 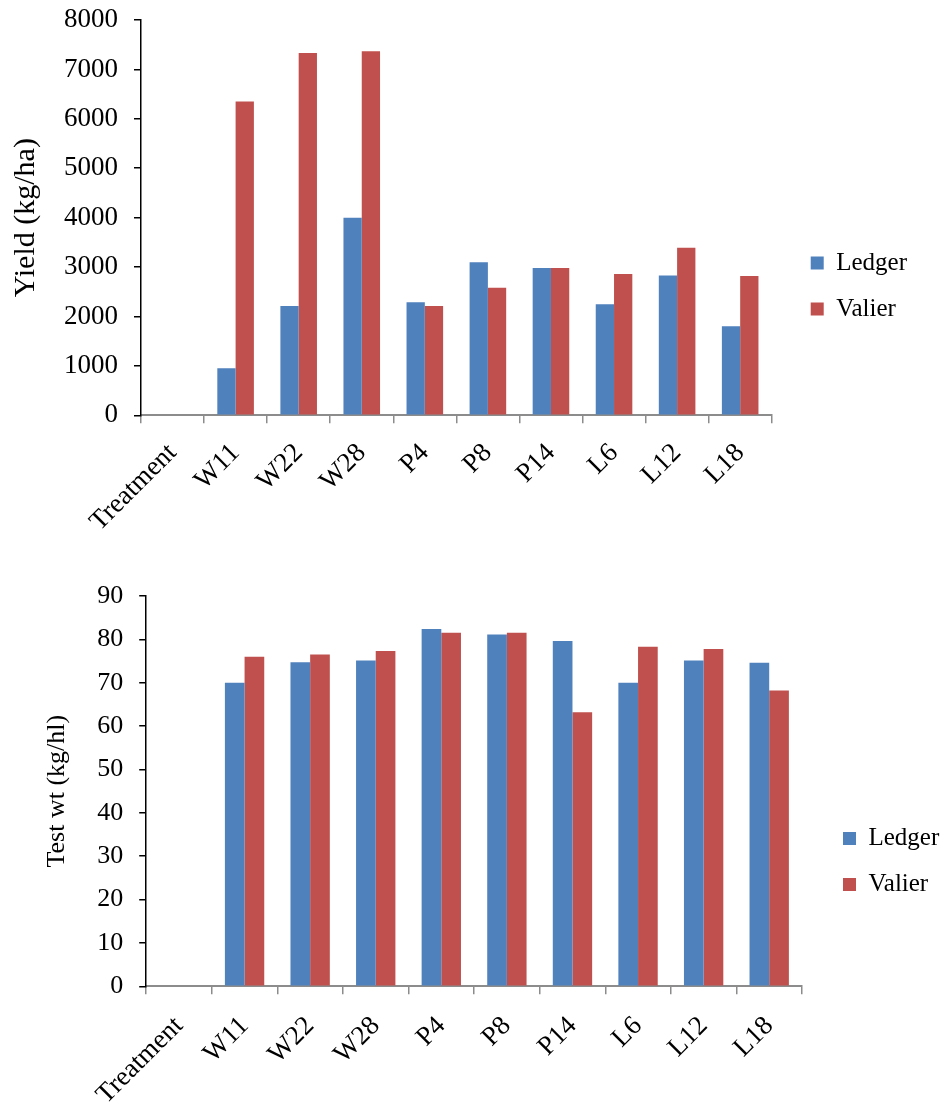 I want to click on y-tick-label: 50, so click(x=110, y=768).